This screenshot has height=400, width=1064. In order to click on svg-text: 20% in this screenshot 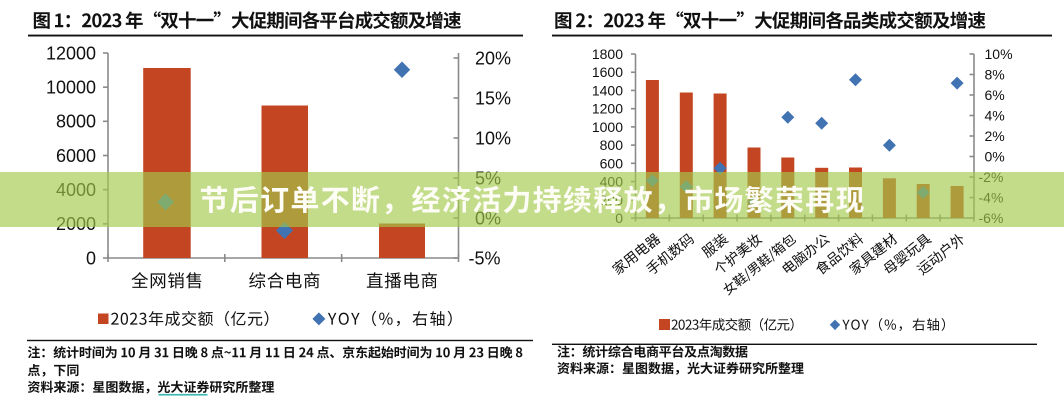, I will do `click(493, 58)`.